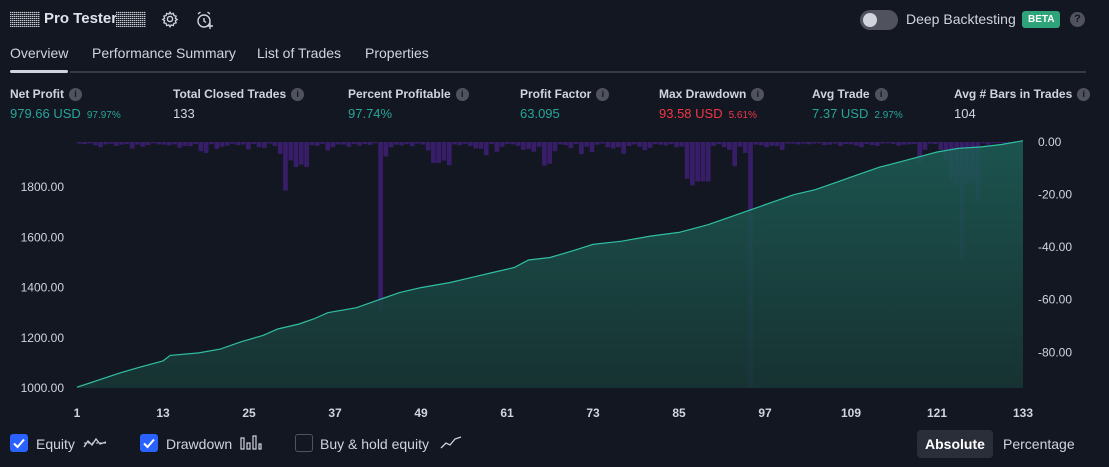 The height and width of the screenshot is (467, 1109). What do you see at coordinates (370, 113) in the screenshot?
I see `metric-value: 97.74%` at bounding box center [370, 113].